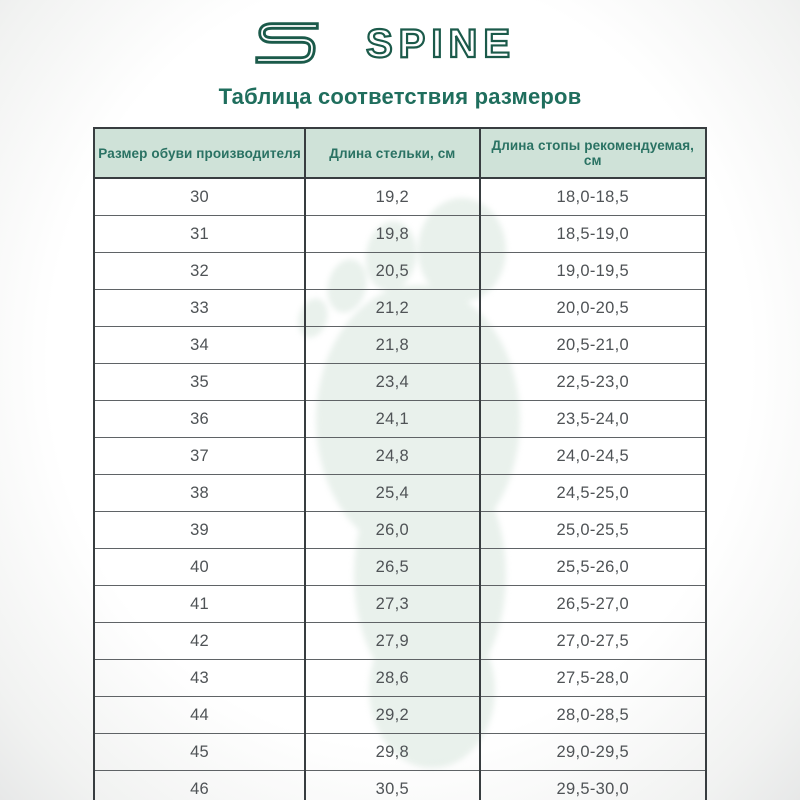  What do you see at coordinates (392, 456) in the screenshot?
I see `cell-insole-length: 24,8` at bounding box center [392, 456].